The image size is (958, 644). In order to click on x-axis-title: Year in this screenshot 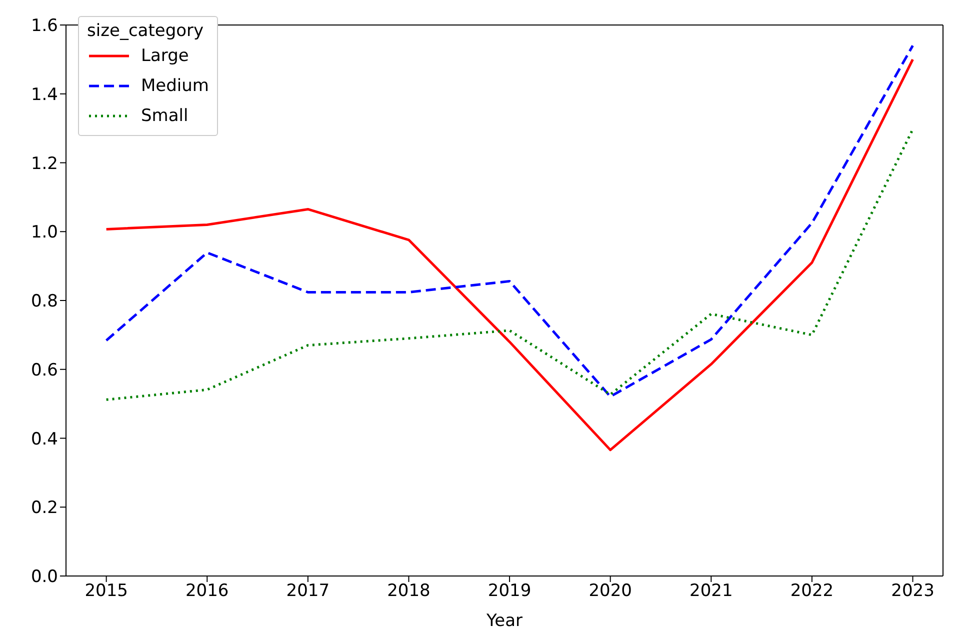, I will do `click(504, 621)`.